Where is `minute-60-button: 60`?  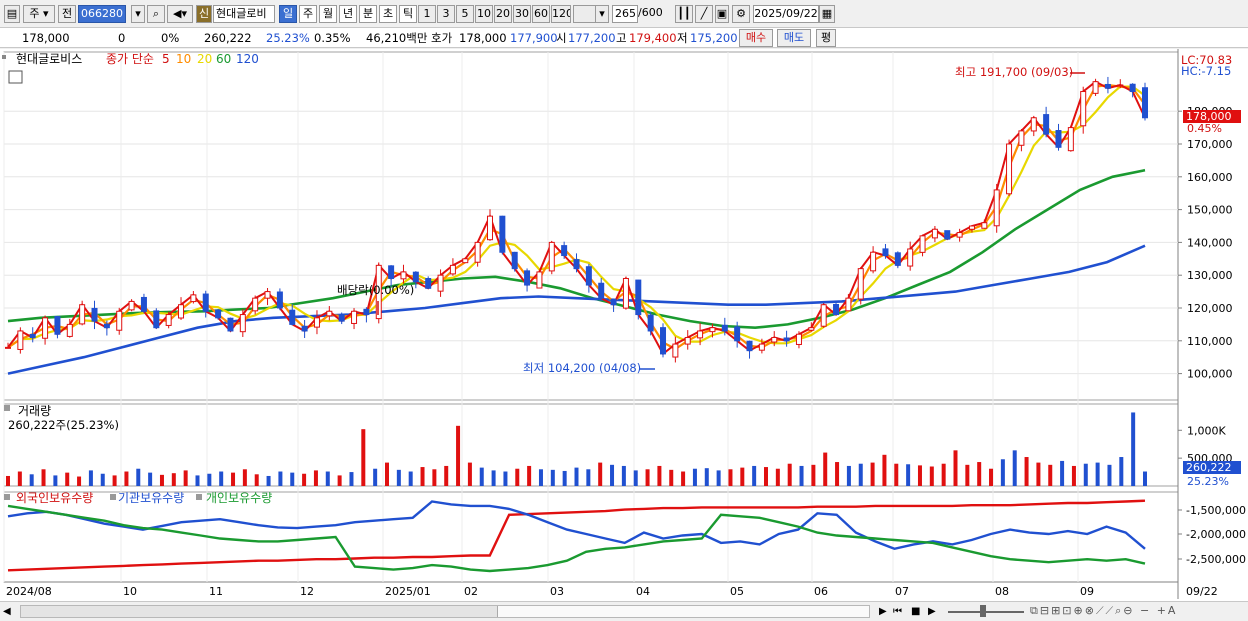
minute-60-button: 60 is located at coordinates (541, 14).